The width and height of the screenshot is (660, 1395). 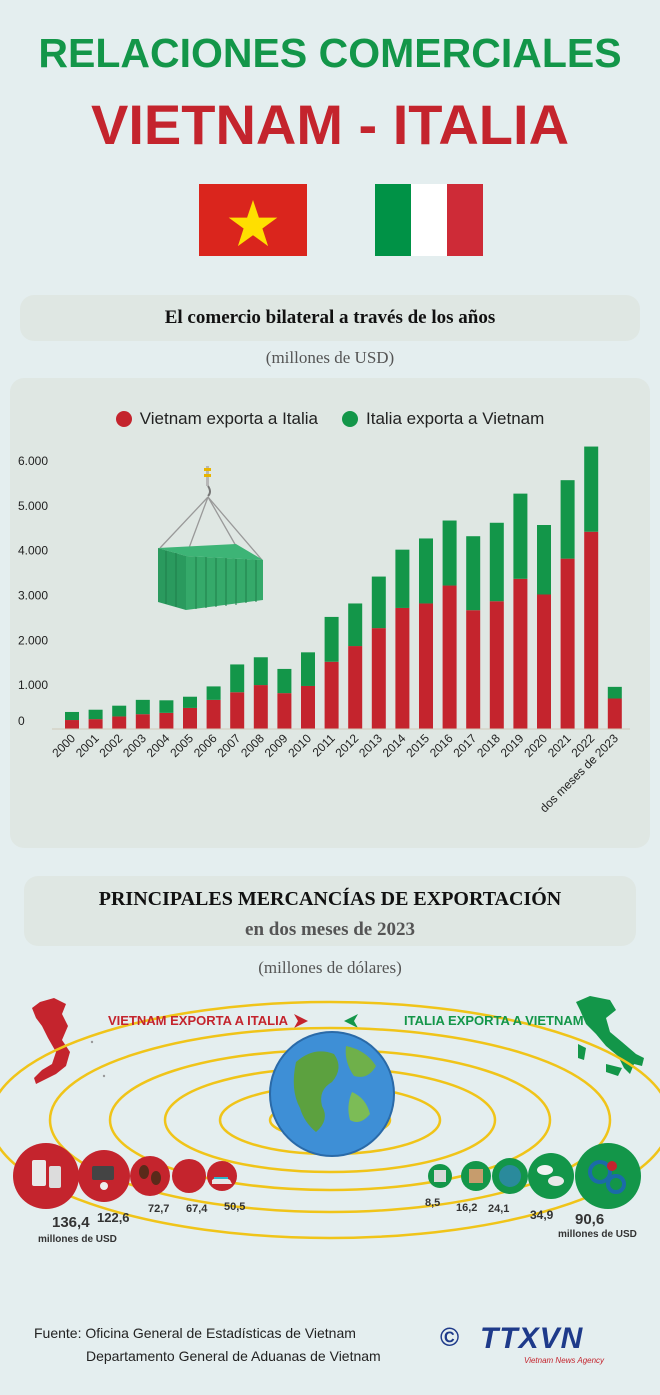 What do you see at coordinates (222, 1176) in the screenshot?
I see `shoes-bubble-icon` at bounding box center [222, 1176].